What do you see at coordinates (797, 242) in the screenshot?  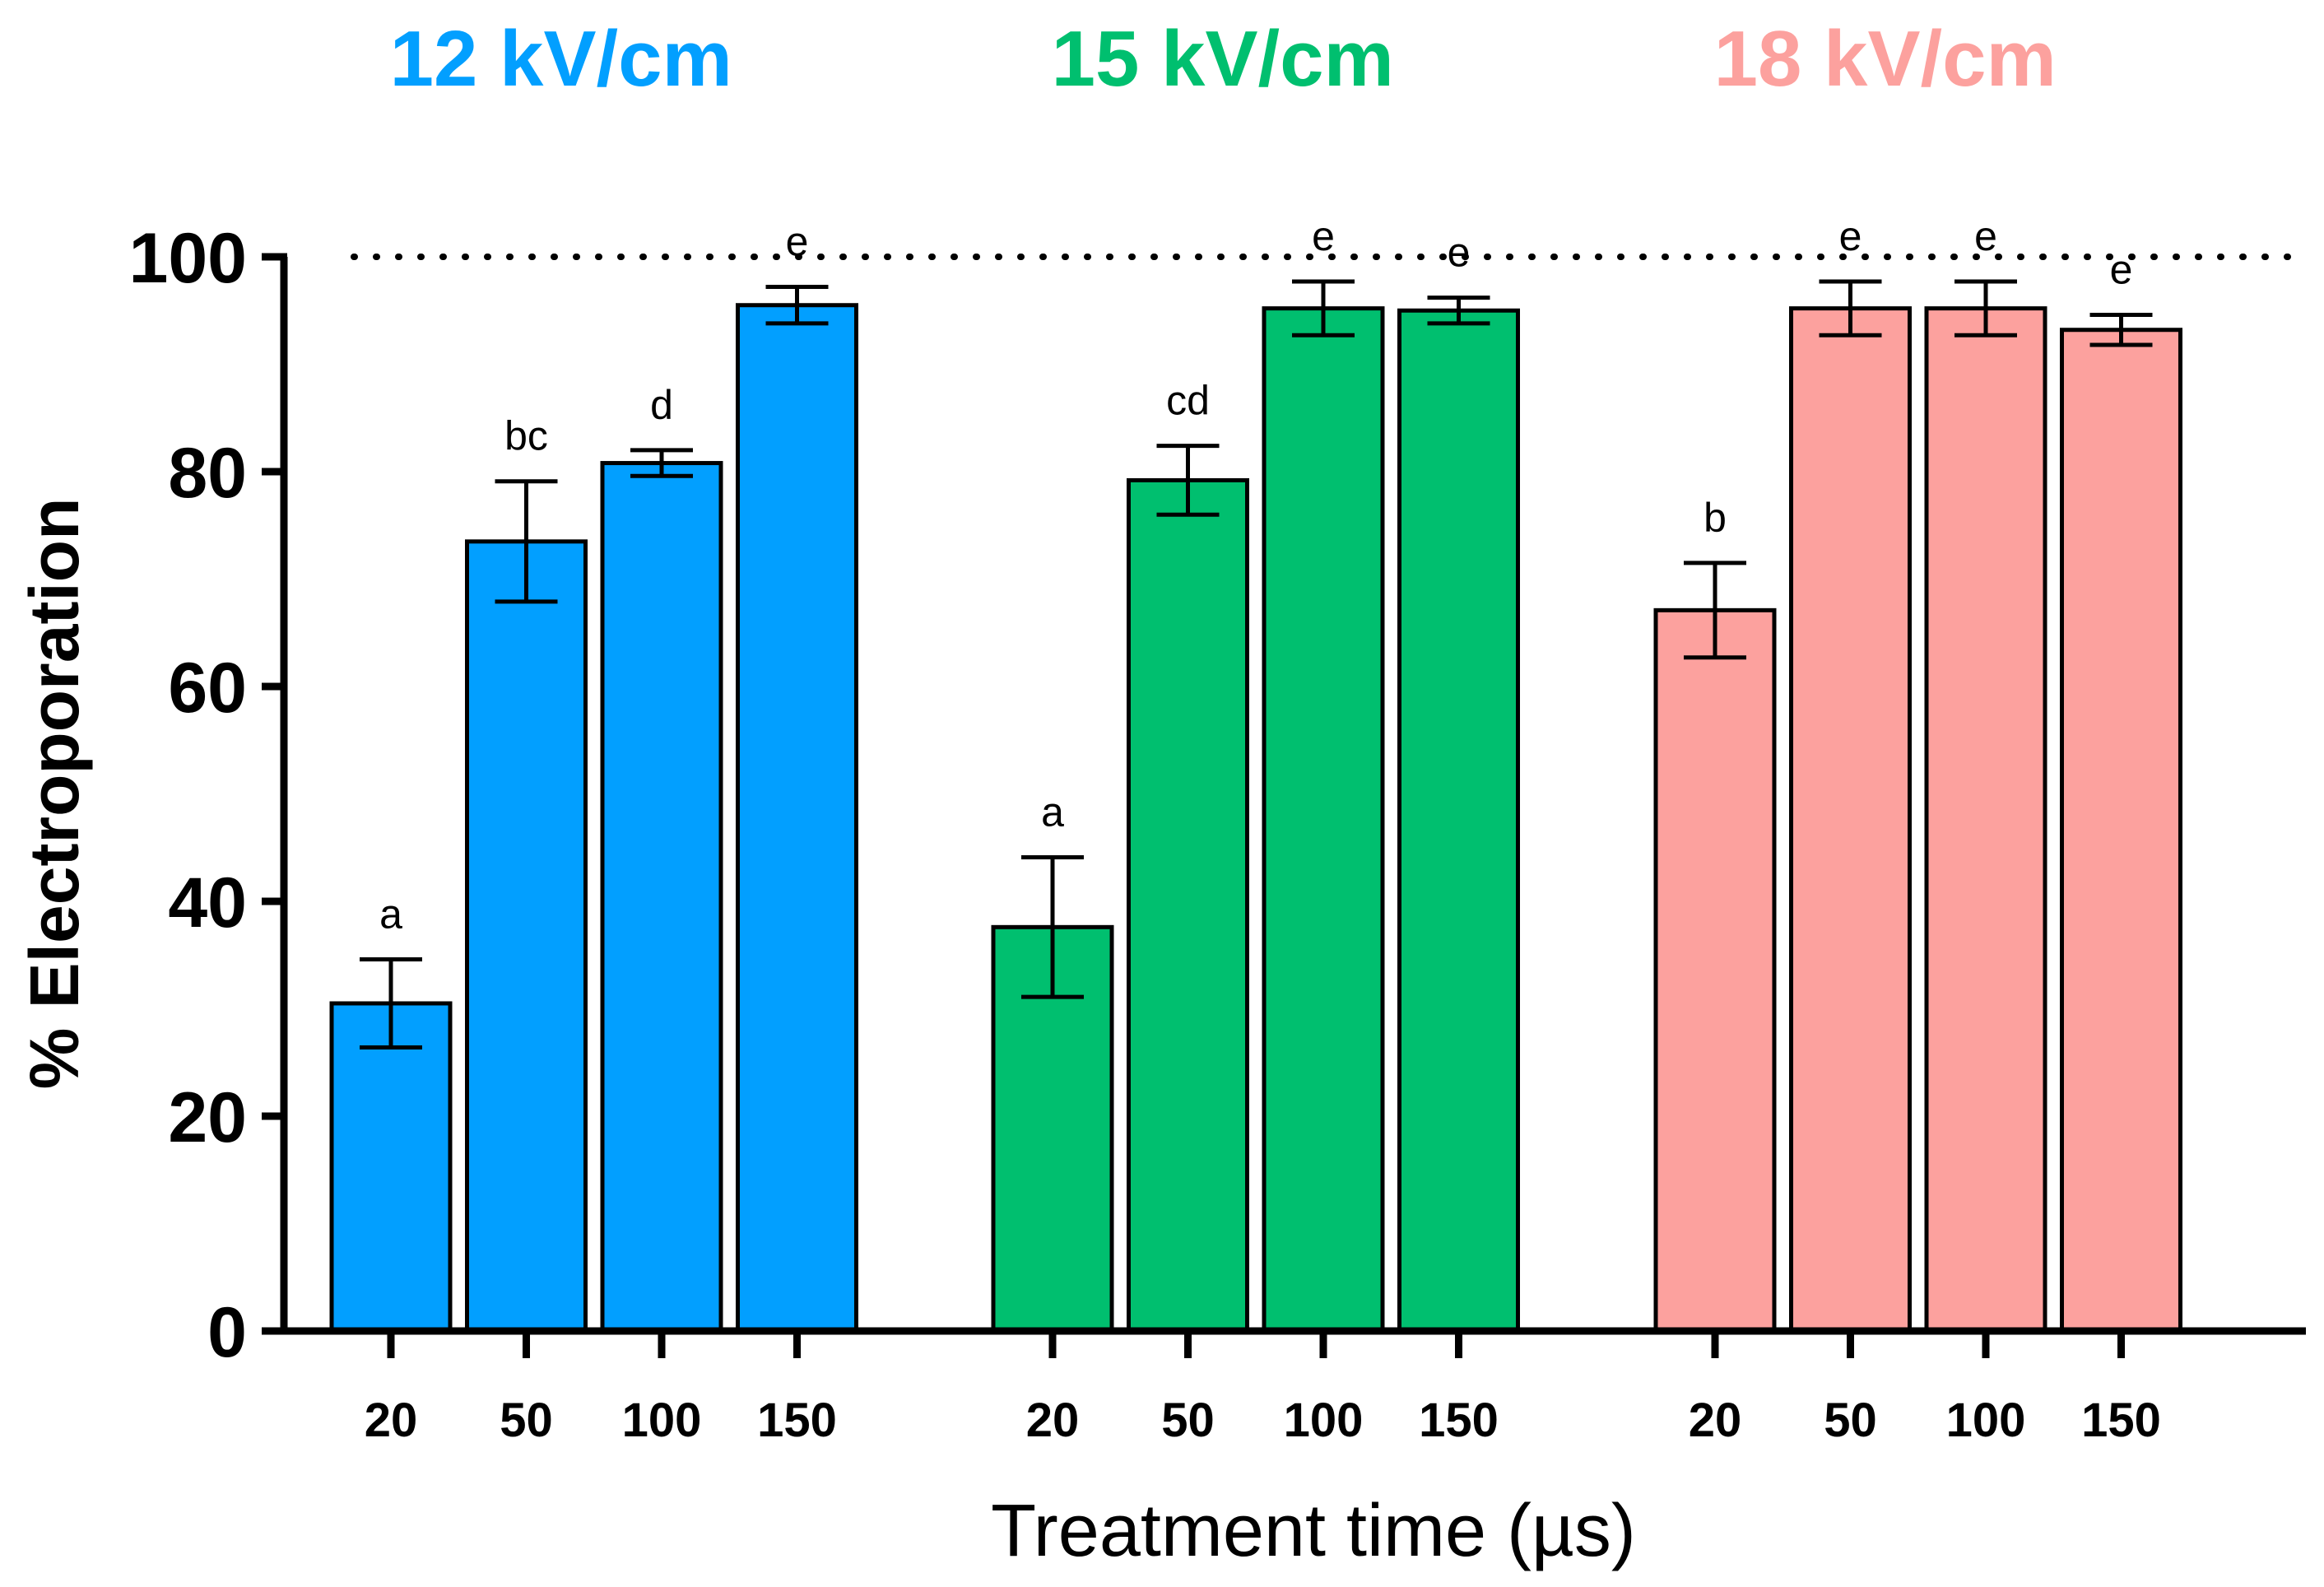 I see `significance-label-12kv-150us: e` at bounding box center [797, 242].